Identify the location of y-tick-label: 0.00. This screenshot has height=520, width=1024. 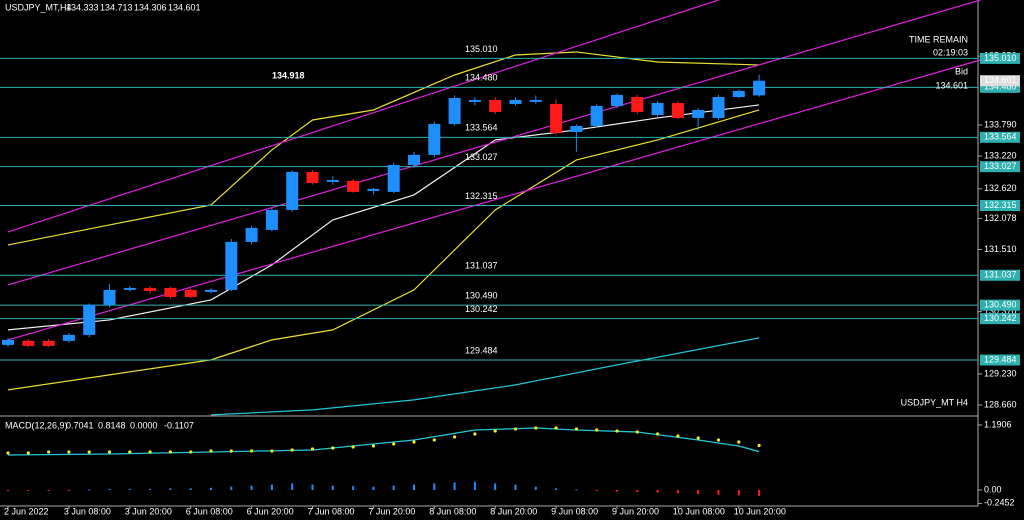
(993, 489).